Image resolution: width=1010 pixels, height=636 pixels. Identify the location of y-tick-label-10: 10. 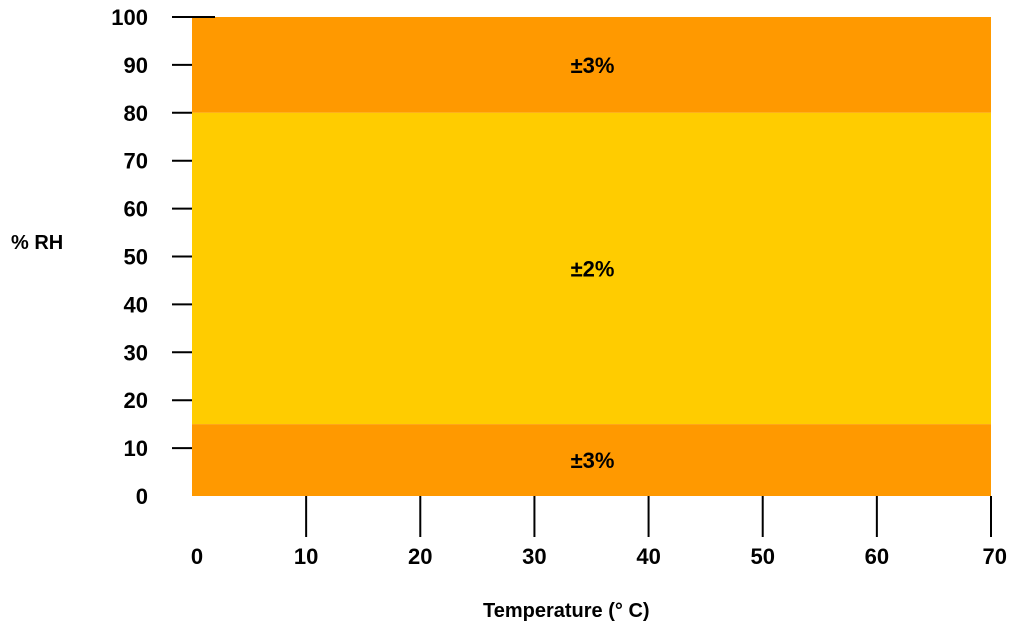
(136, 448).